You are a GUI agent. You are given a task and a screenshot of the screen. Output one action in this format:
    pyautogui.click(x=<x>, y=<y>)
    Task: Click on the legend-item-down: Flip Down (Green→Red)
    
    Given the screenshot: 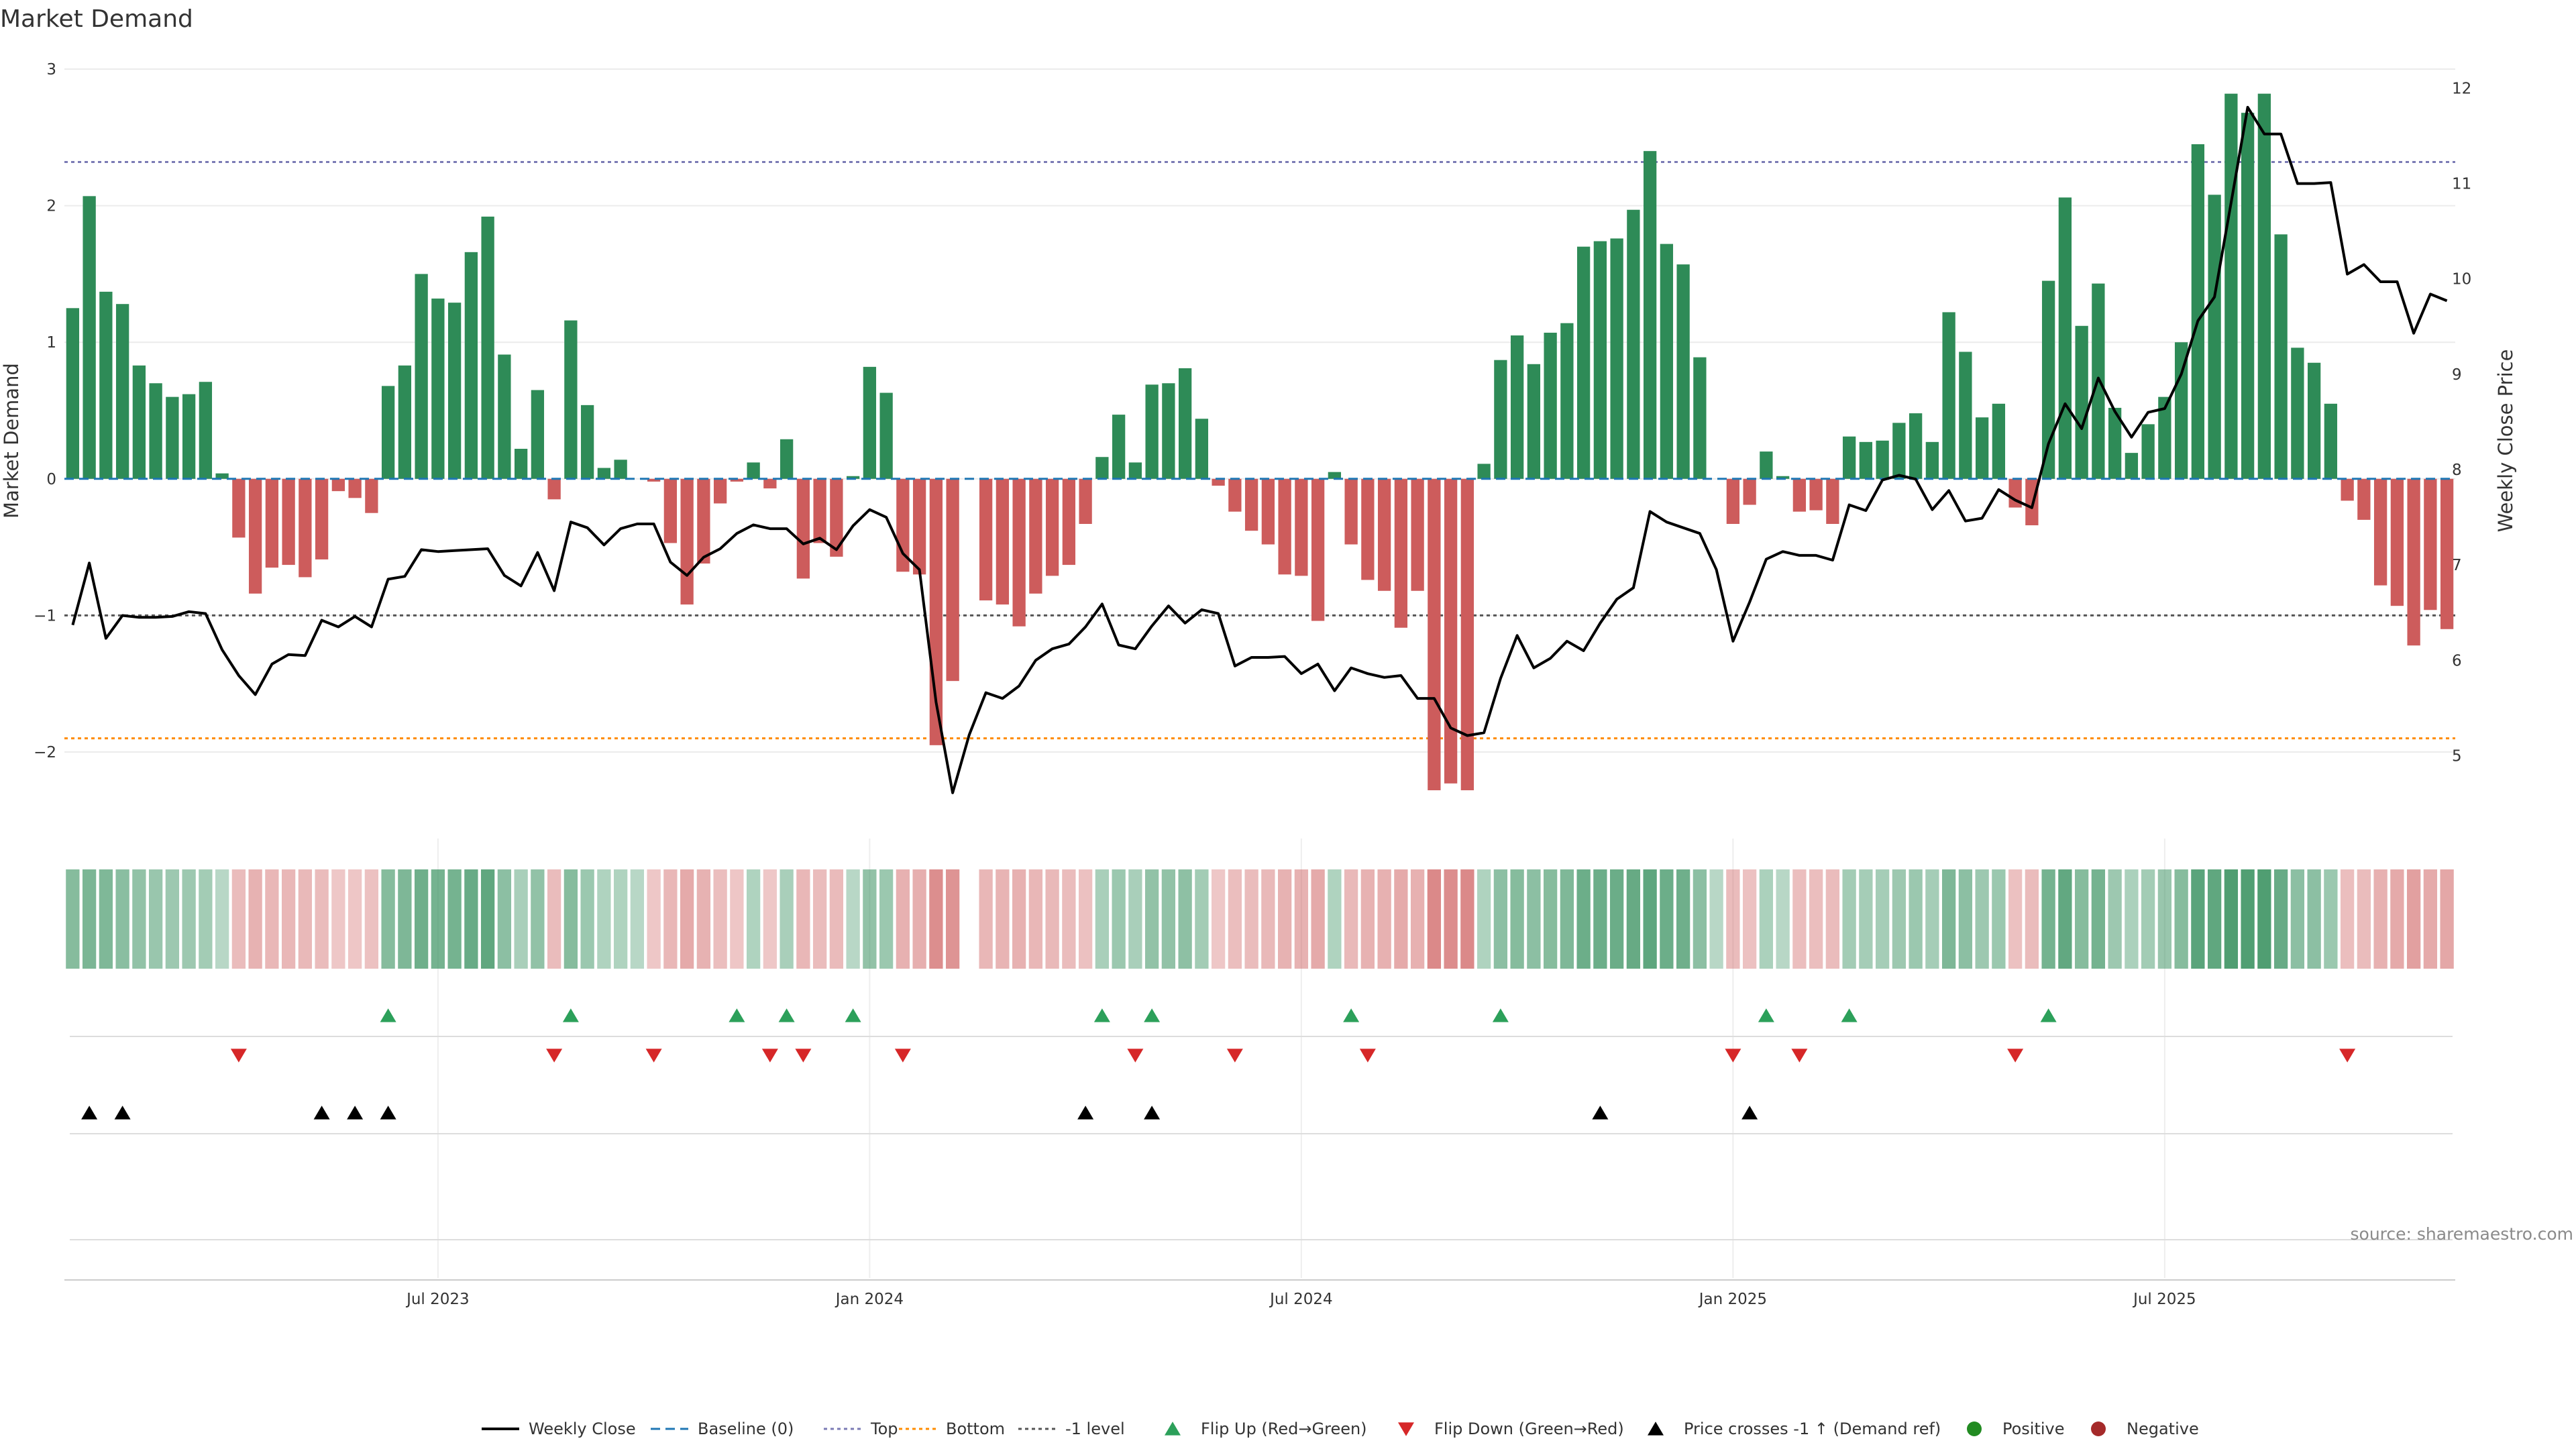 What is the action you would take?
    pyautogui.click(x=1511, y=1428)
    